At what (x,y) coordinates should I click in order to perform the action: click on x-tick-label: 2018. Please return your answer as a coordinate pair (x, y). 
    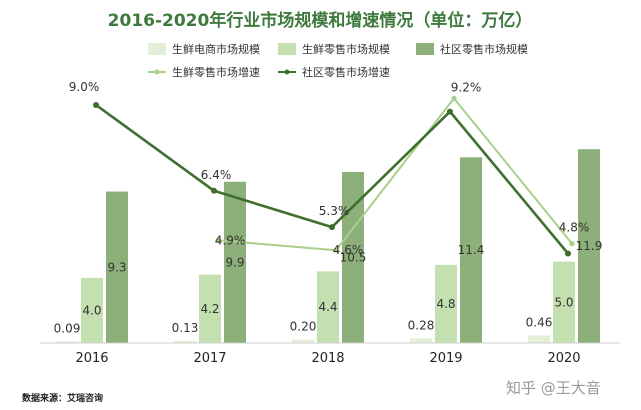
    Looking at the image, I should click on (327, 358).